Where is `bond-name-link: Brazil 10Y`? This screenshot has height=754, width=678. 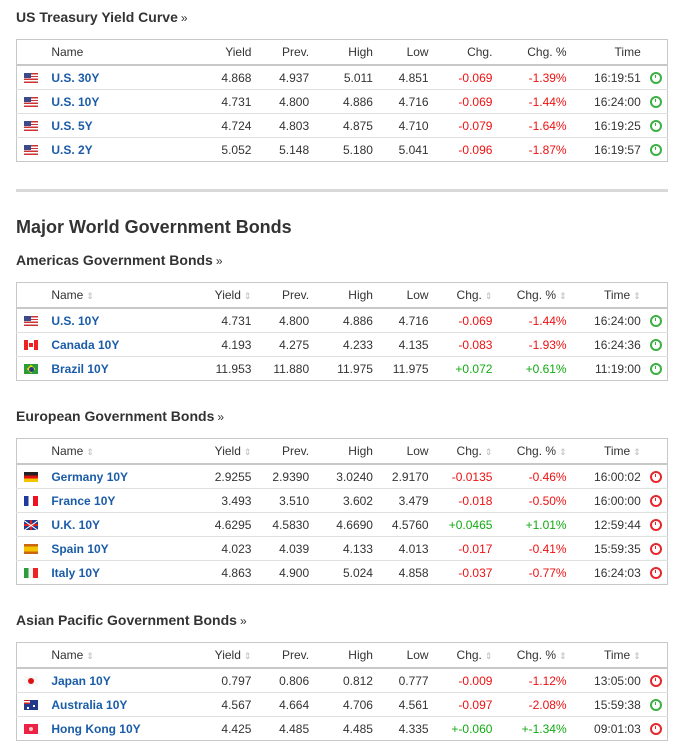 bond-name-link: Brazil 10Y is located at coordinates (80, 368).